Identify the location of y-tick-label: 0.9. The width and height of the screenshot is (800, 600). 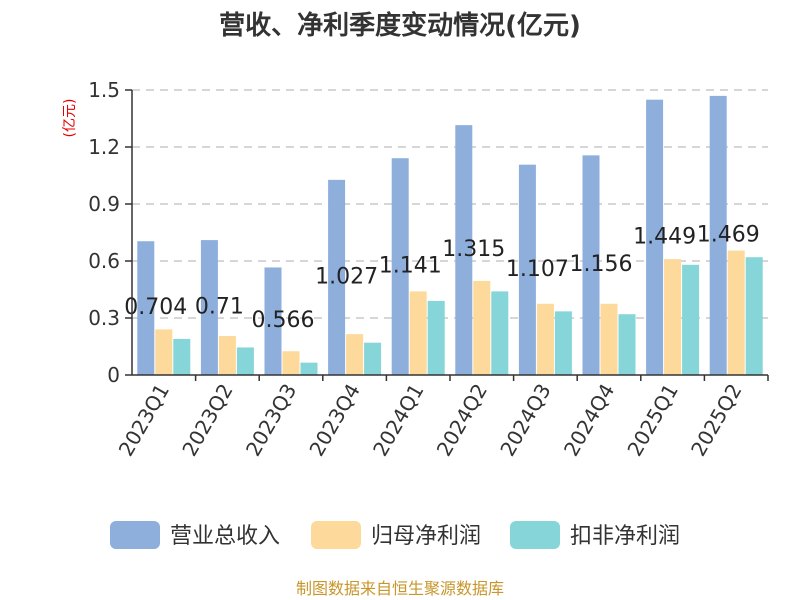
(104, 204).